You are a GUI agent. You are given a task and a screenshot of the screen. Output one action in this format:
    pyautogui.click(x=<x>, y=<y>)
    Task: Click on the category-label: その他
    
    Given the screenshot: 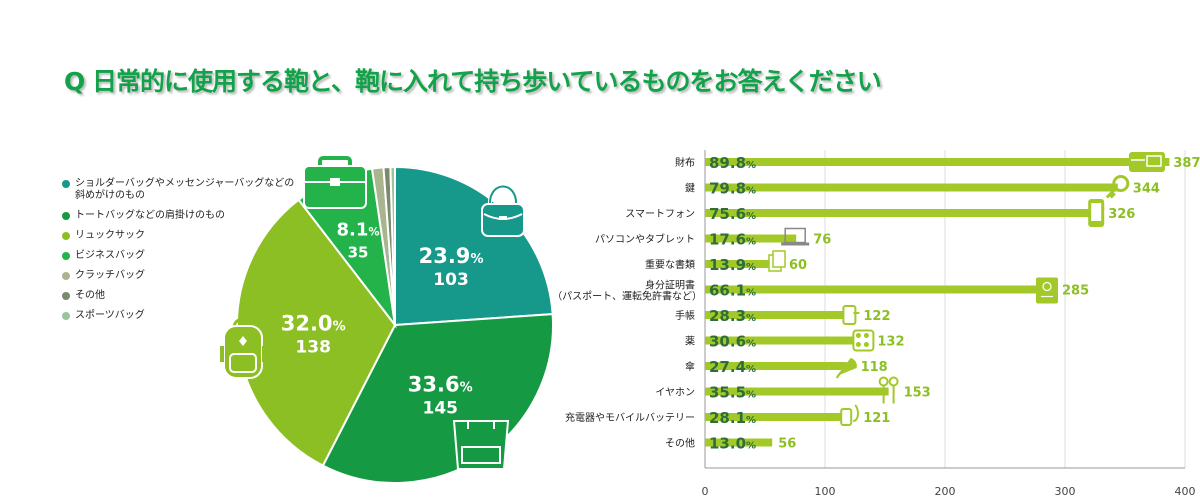 What is the action you would take?
    pyautogui.click(x=680, y=443)
    